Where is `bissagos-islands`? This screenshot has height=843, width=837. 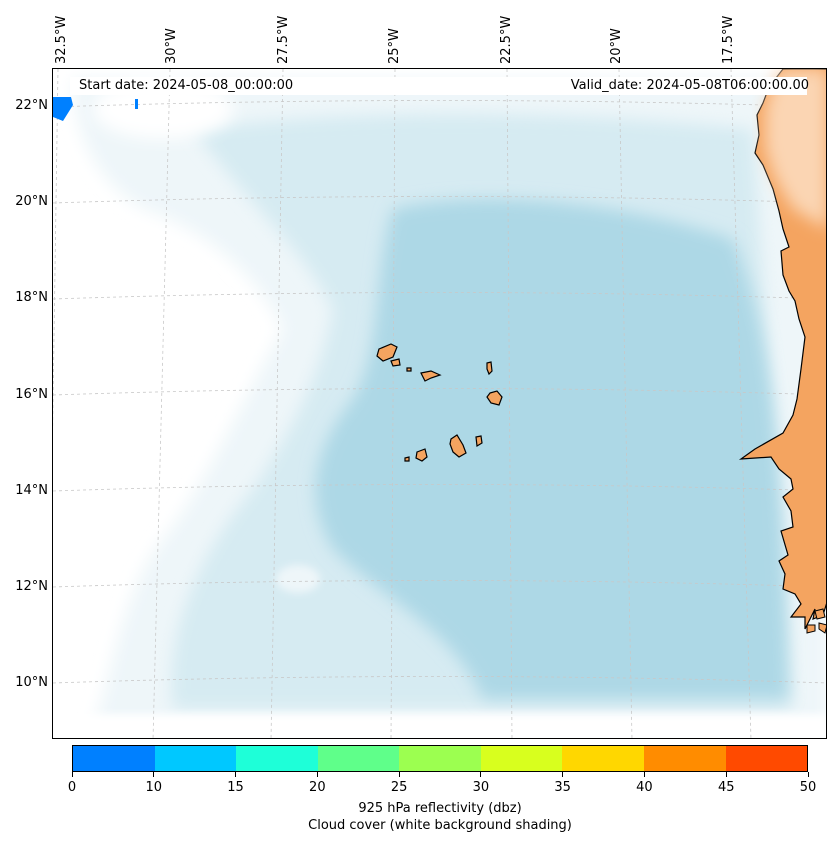
bissagos-islands is located at coordinates (816, 621).